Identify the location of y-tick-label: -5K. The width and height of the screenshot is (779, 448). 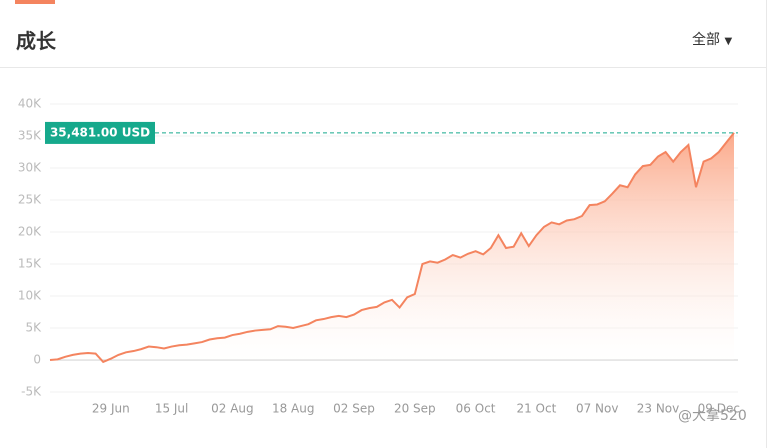
(31, 392).